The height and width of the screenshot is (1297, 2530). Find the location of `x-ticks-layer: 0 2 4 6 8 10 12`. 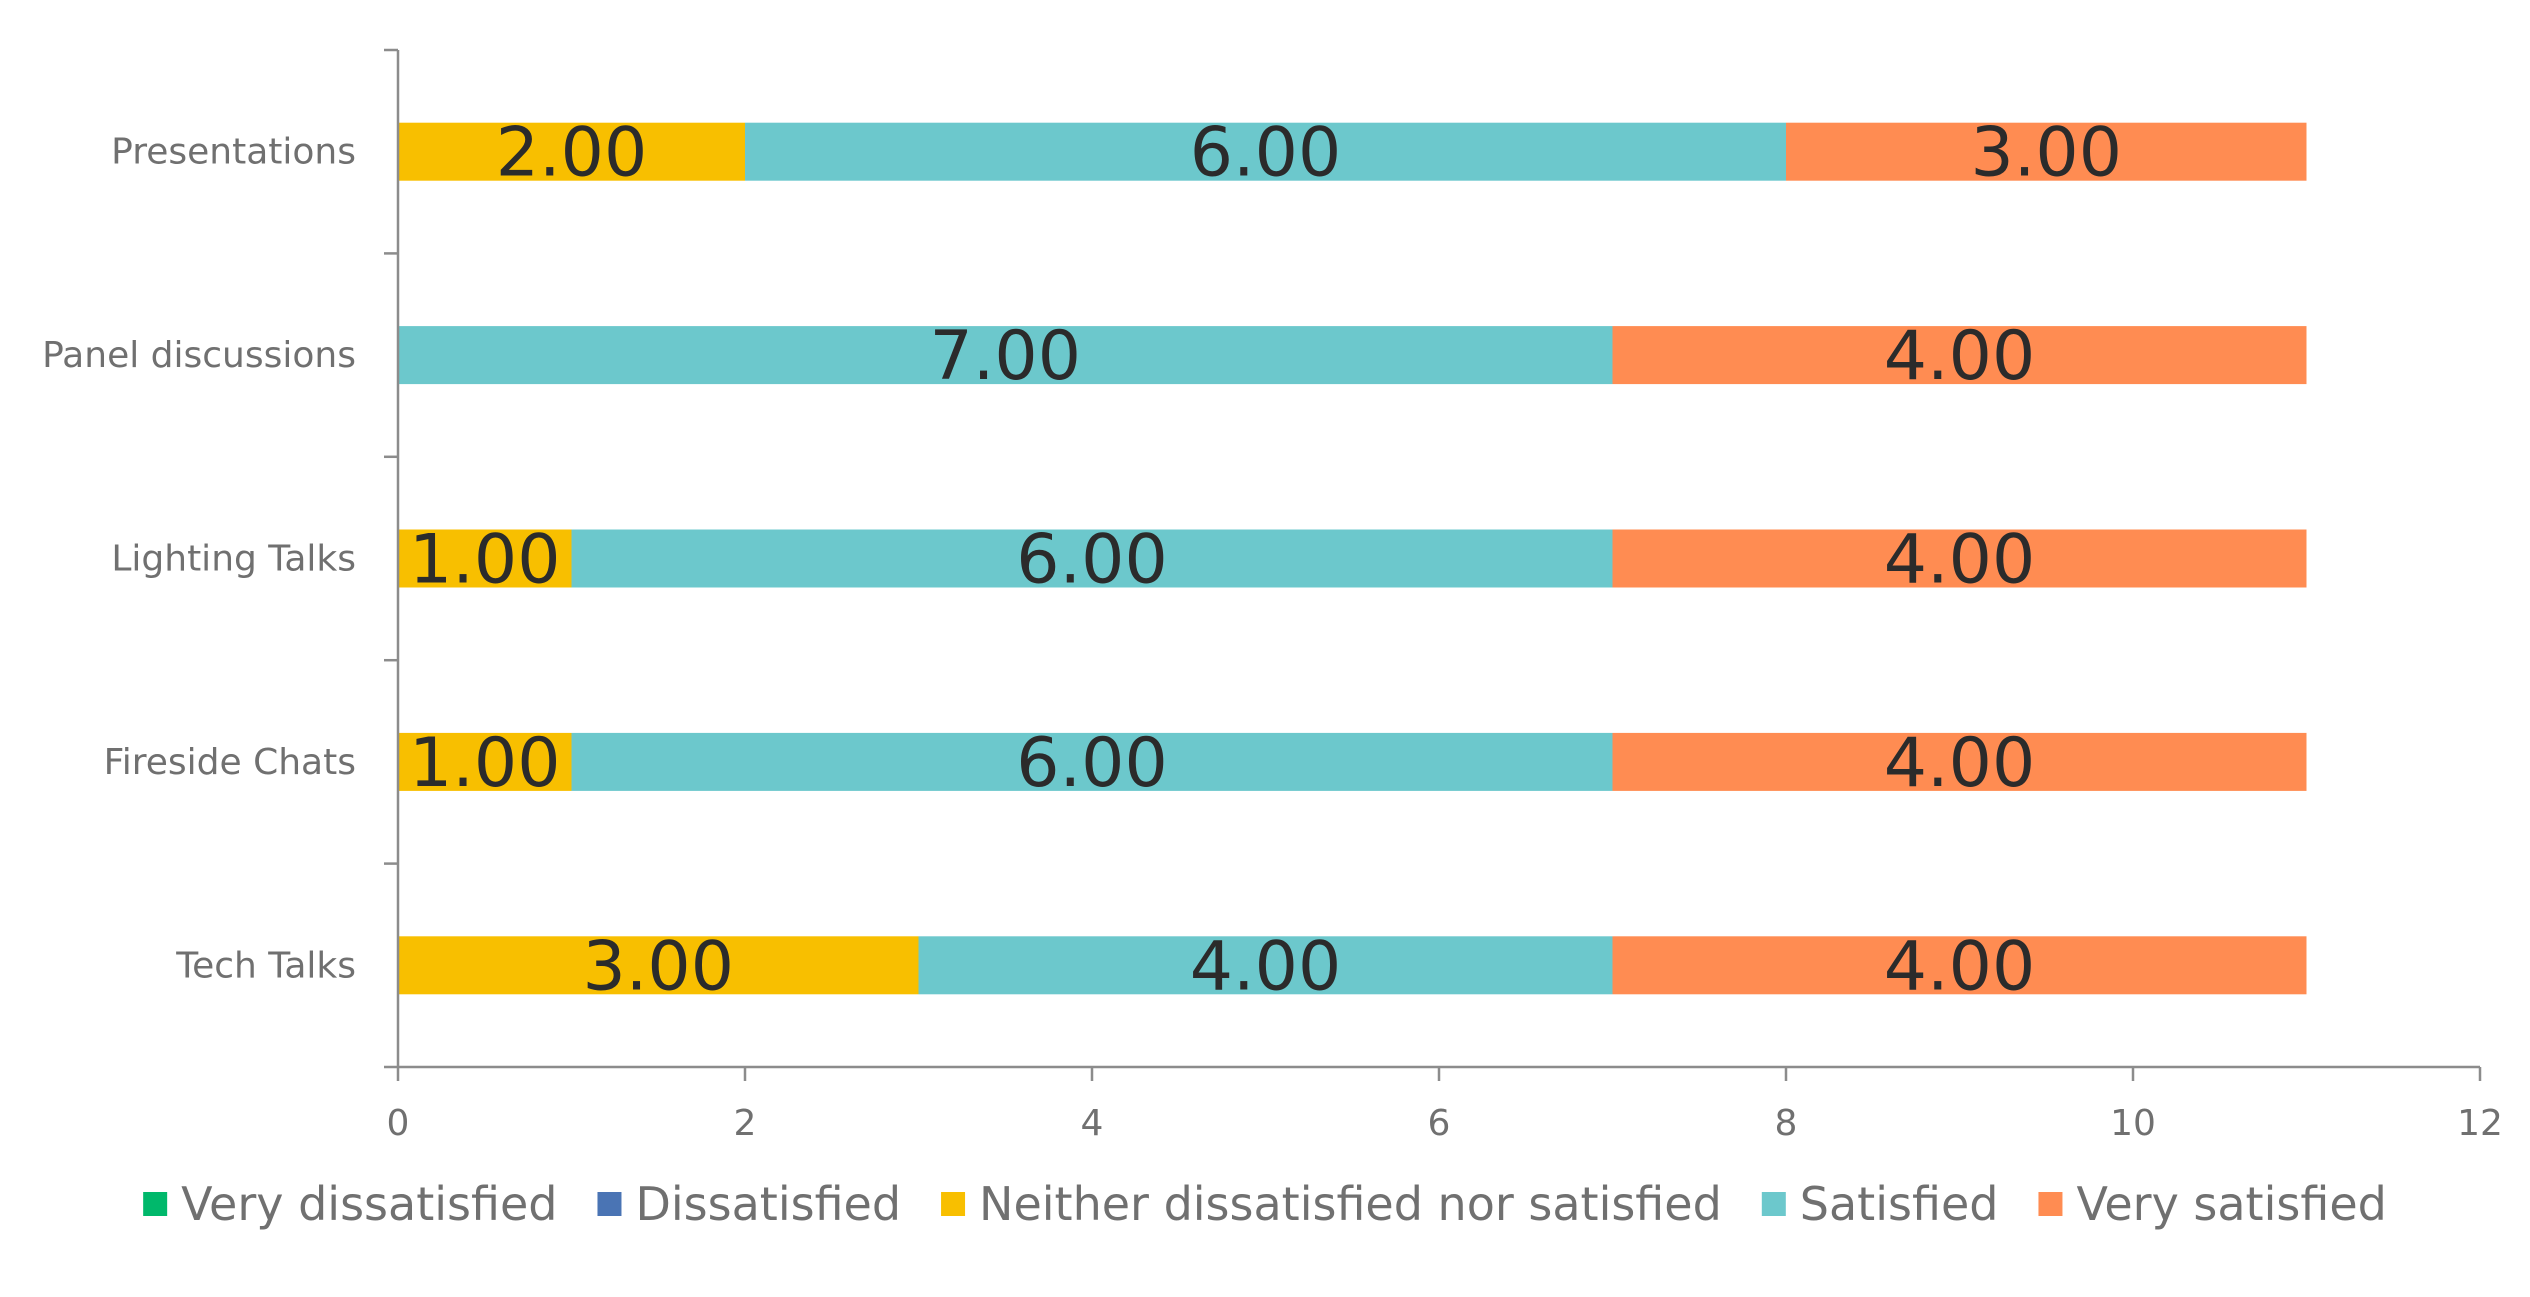

x-ticks-layer: 0 2 4 6 8 10 12 is located at coordinates (1445, 1105).